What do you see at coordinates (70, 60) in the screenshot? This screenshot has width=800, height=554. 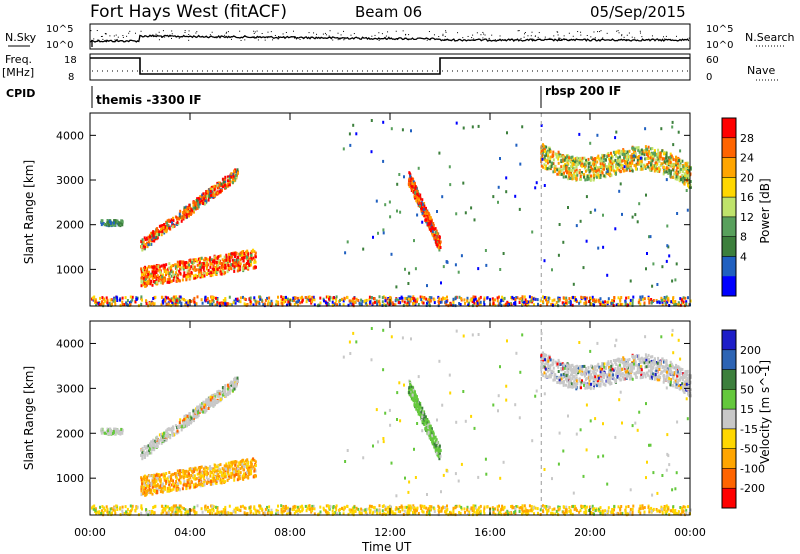 I see `freq-left-tick-top: 18` at bounding box center [70, 60].